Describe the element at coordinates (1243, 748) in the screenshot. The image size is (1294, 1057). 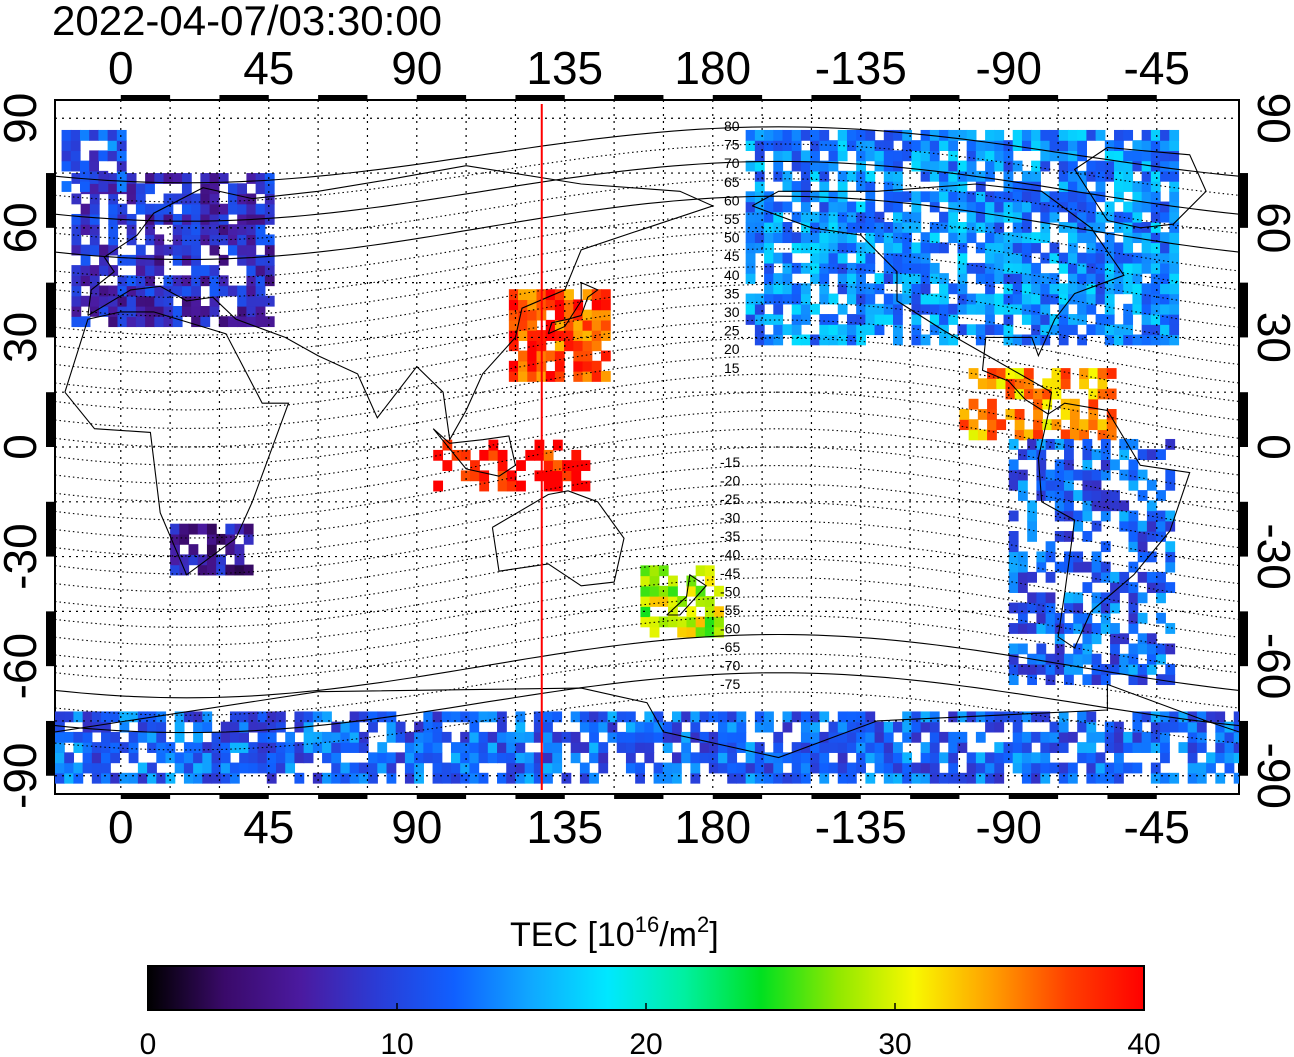
I see `frame-bar-right` at that location.